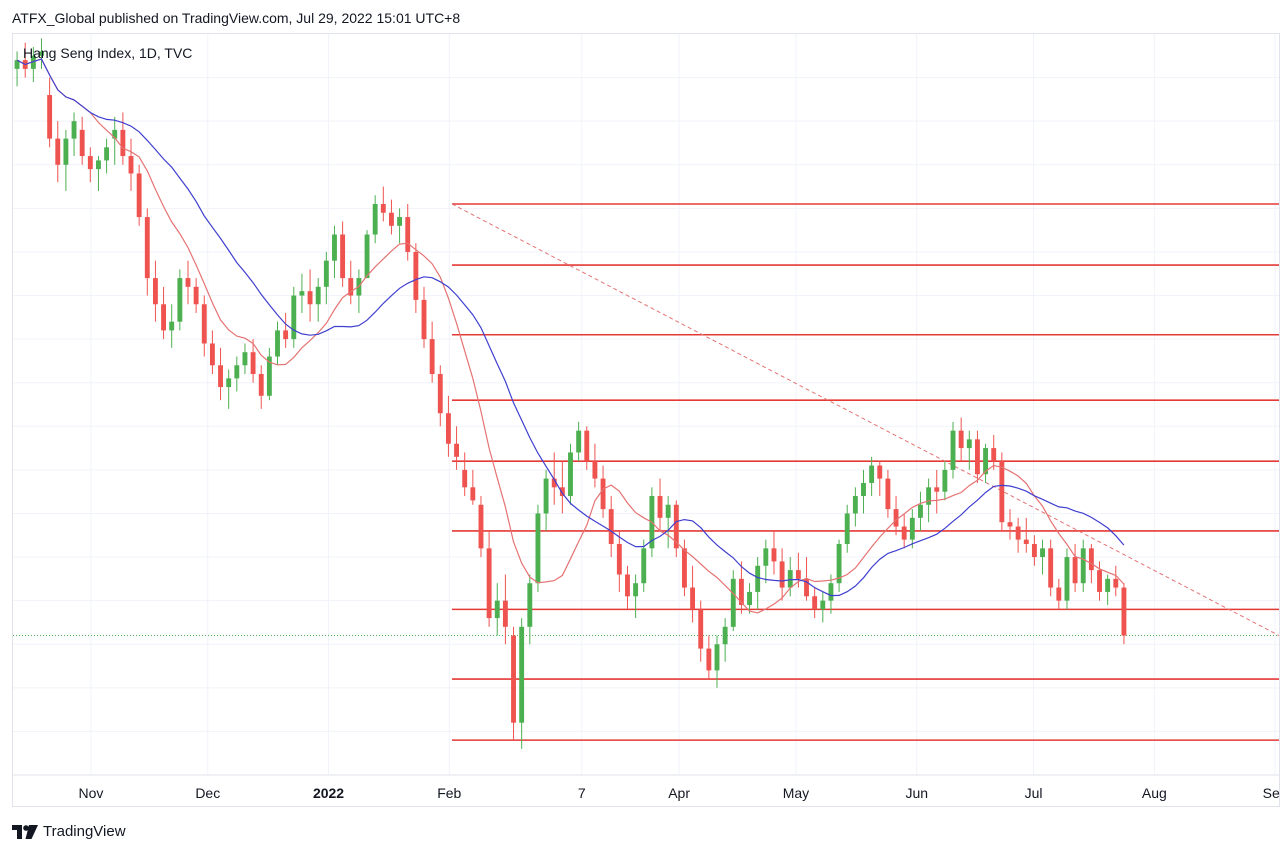  What do you see at coordinates (69, 831) in the screenshot?
I see `tradingview-brand: TradingView` at bounding box center [69, 831].